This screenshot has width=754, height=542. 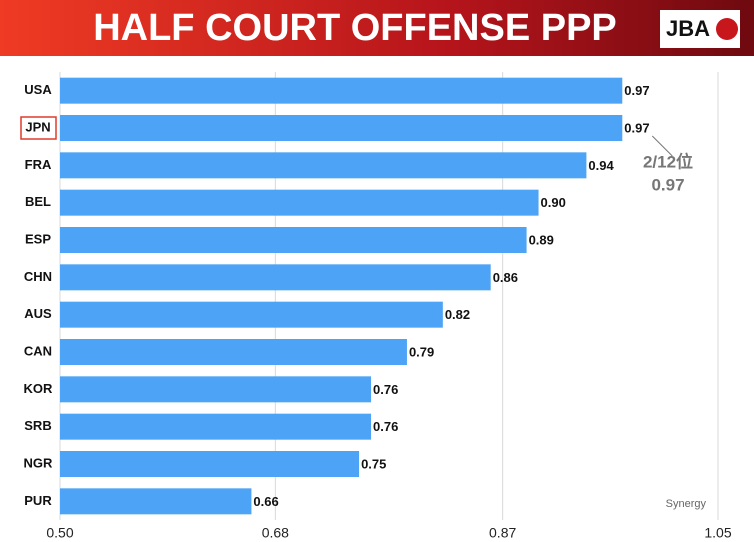 I want to click on annotation: 2/12位, so click(x=668, y=161).